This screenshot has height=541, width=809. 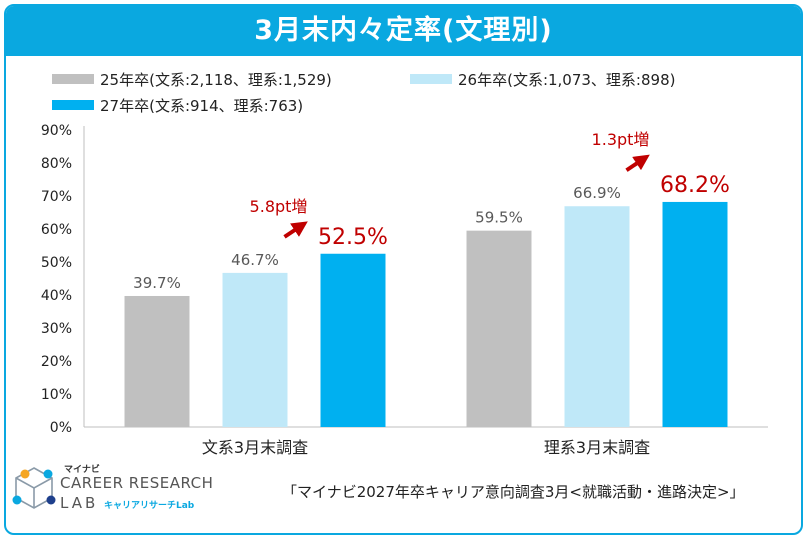 I want to click on y-tick-label: 20%, so click(x=56, y=362).